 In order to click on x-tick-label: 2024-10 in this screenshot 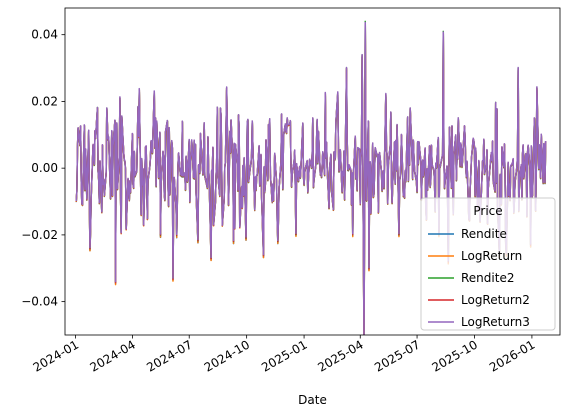, I will do `click(227, 355)`.